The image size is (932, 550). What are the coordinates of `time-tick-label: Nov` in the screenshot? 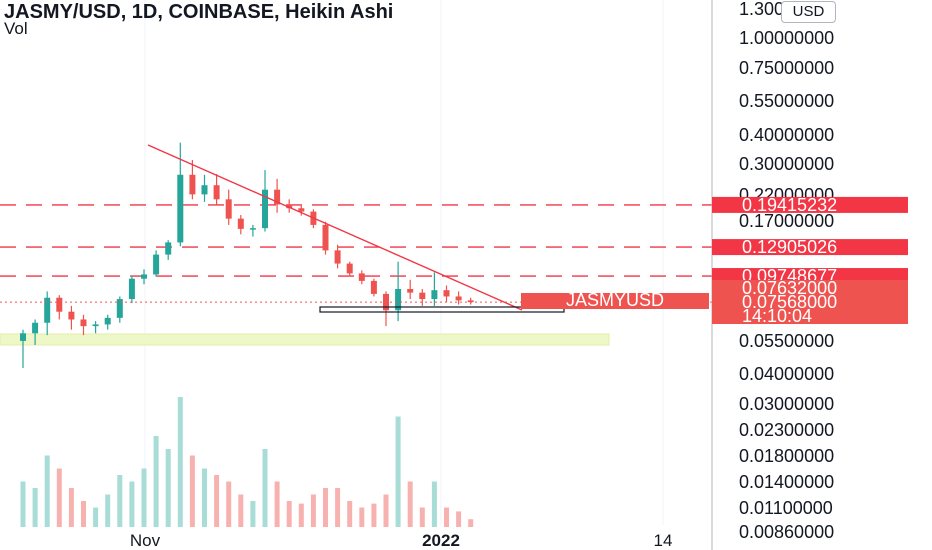 It's located at (145, 540).